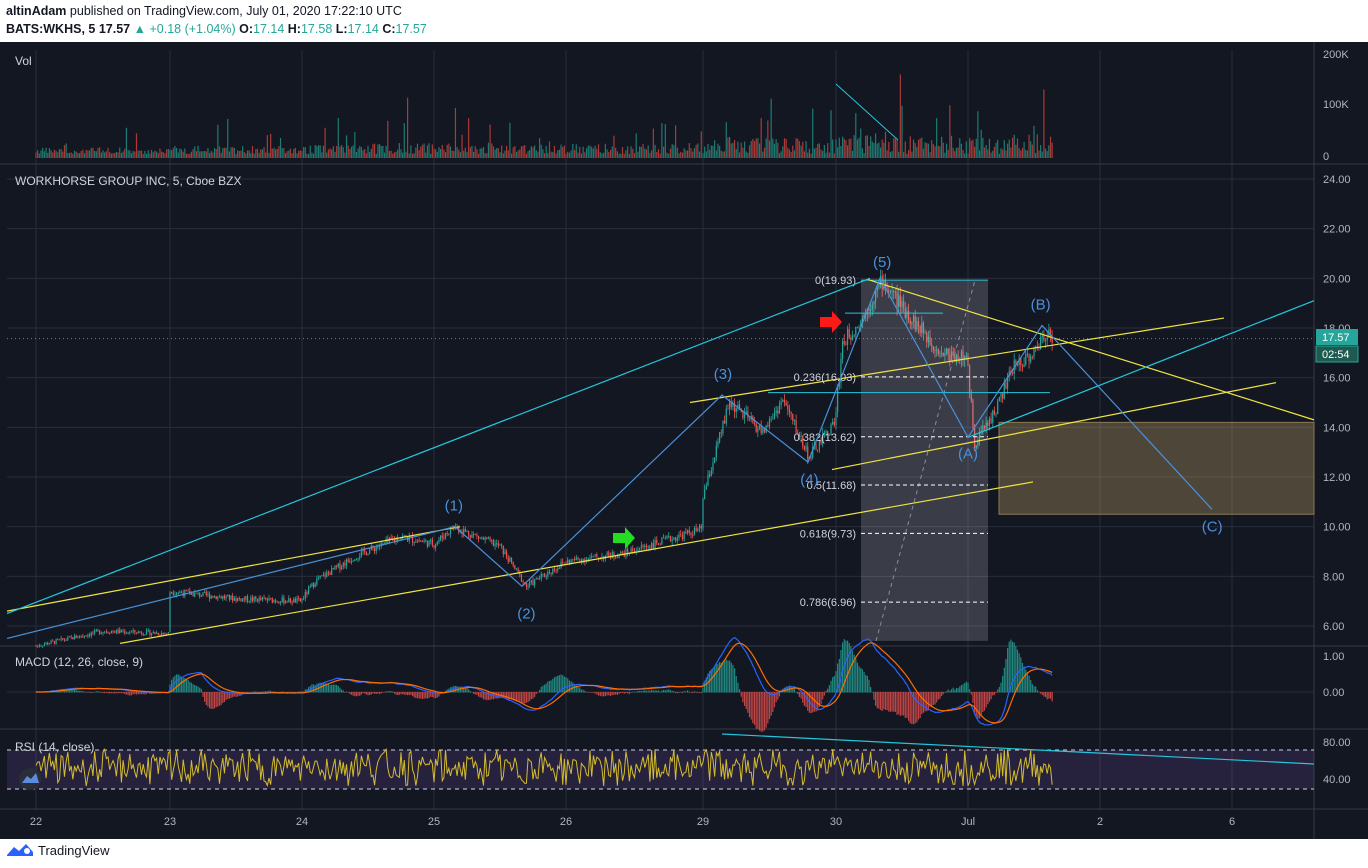 This screenshot has width=1368, height=868. Describe the element at coordinates (269, 29) in the screenshot. I see `open-value: 17.14` at that location.